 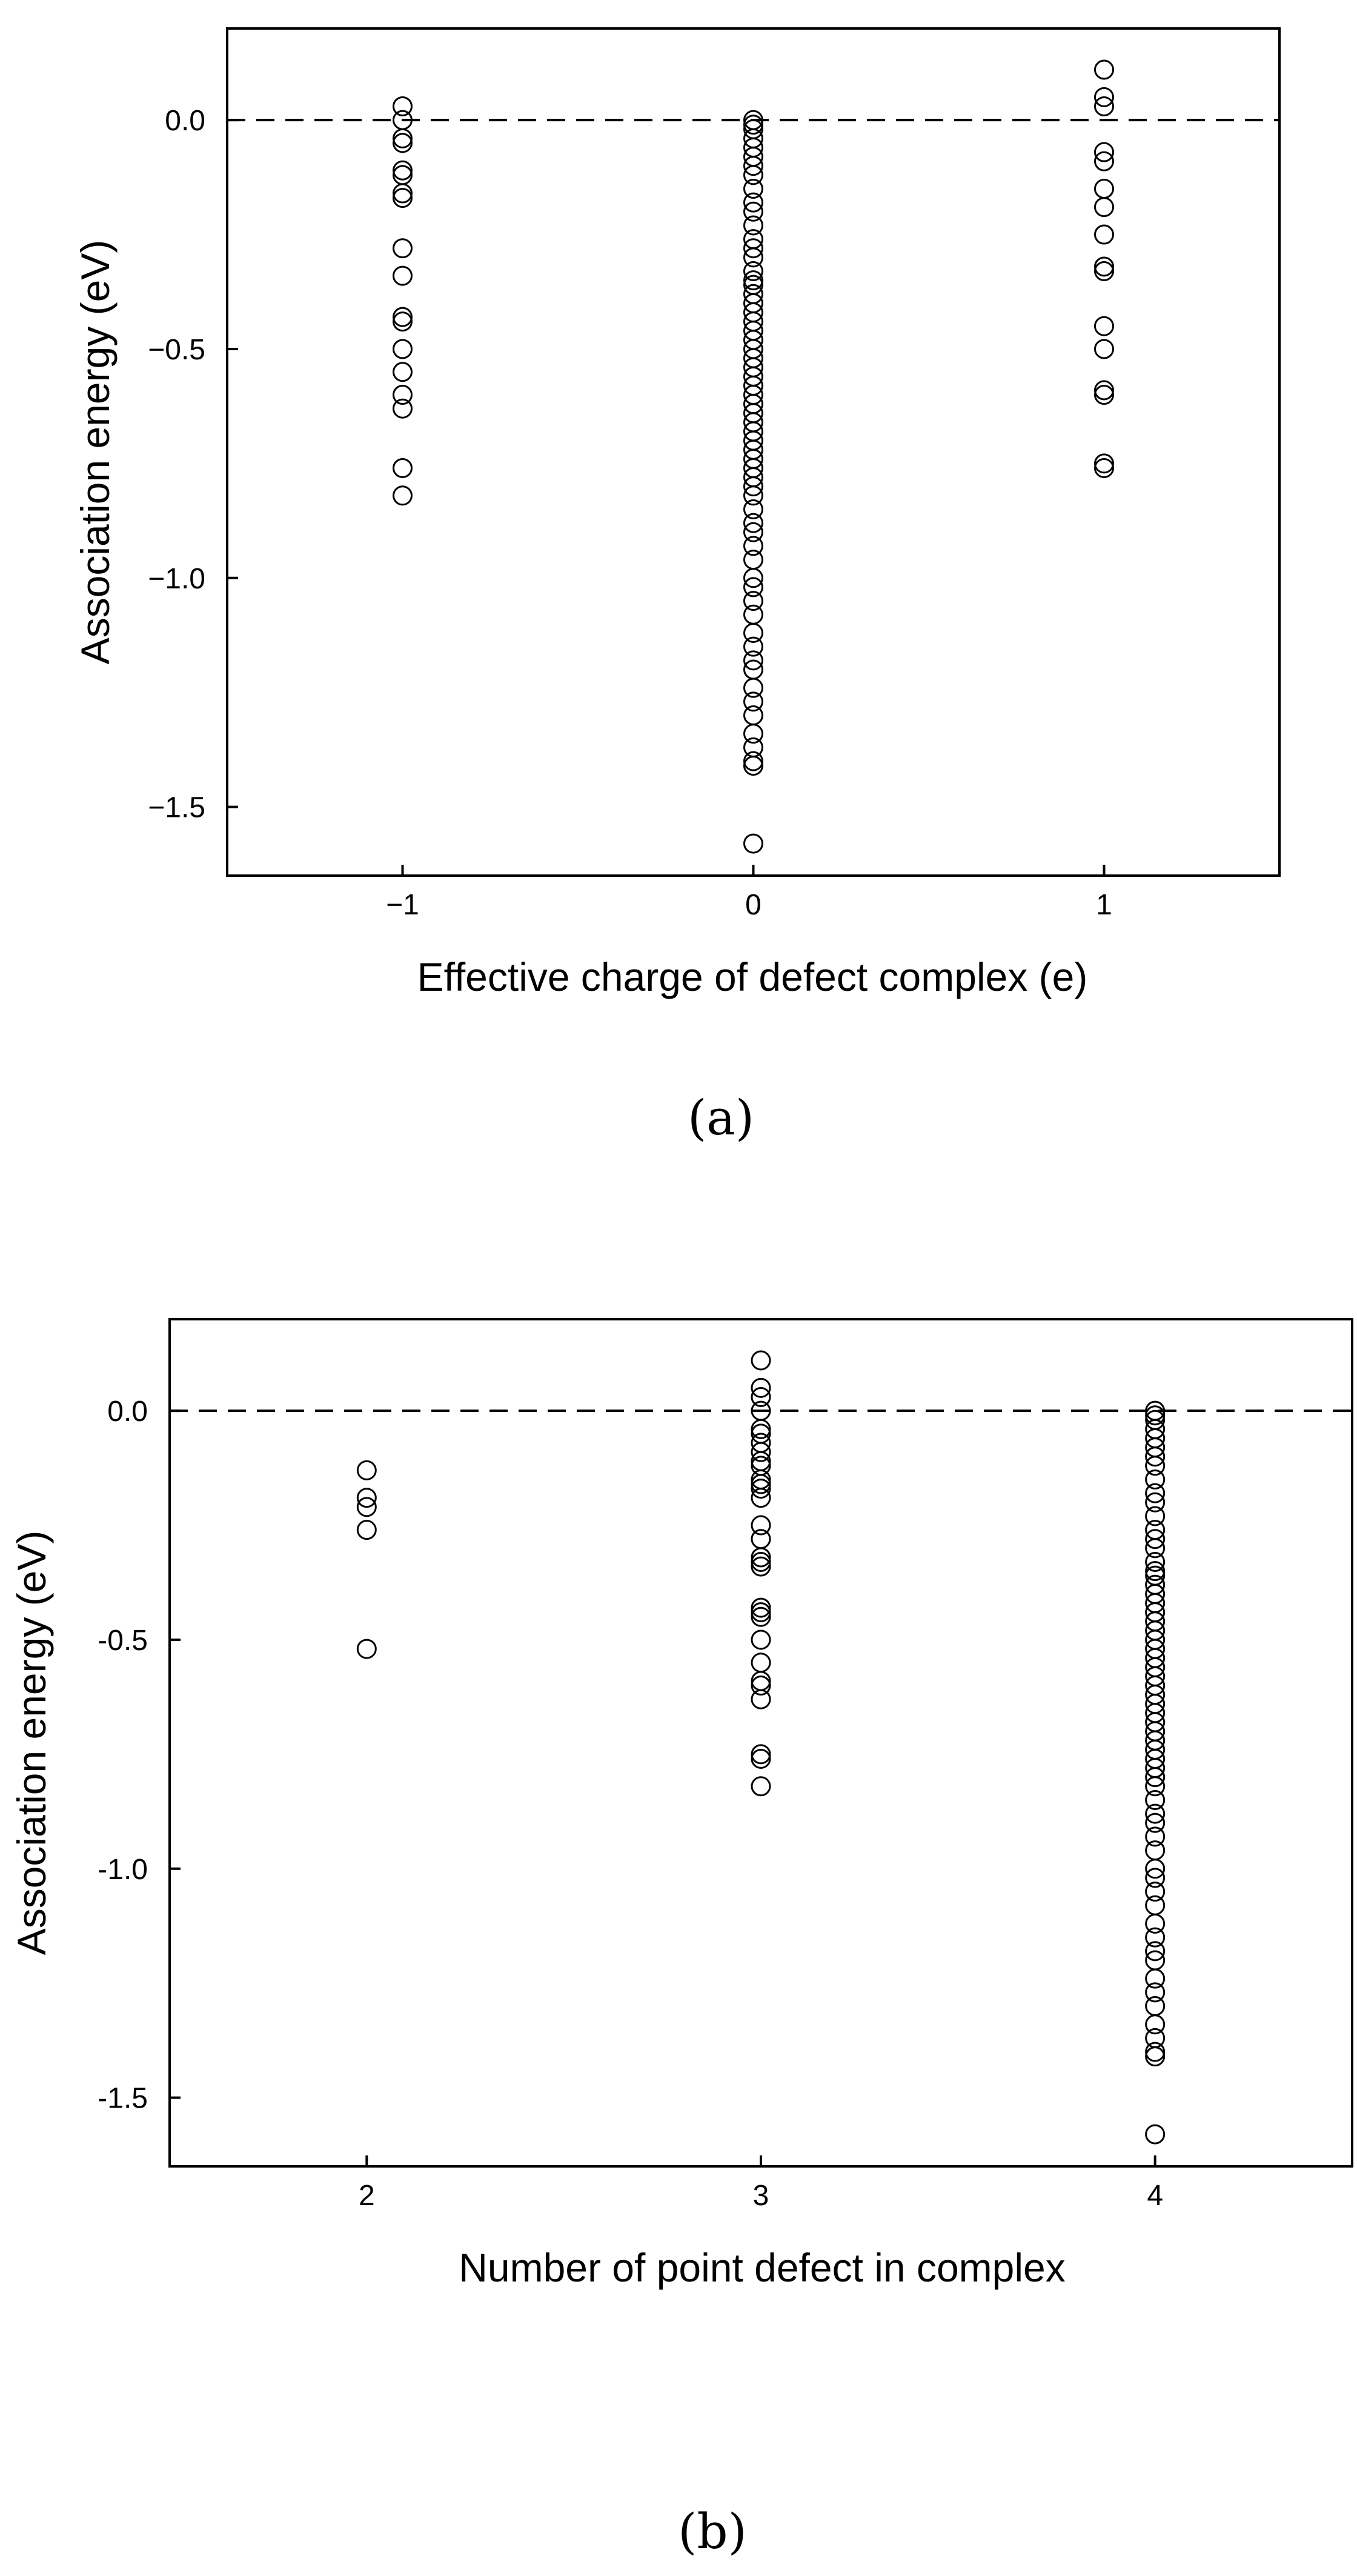 I want to click on x-tick-label: 3, so click(x=761, y=2196).